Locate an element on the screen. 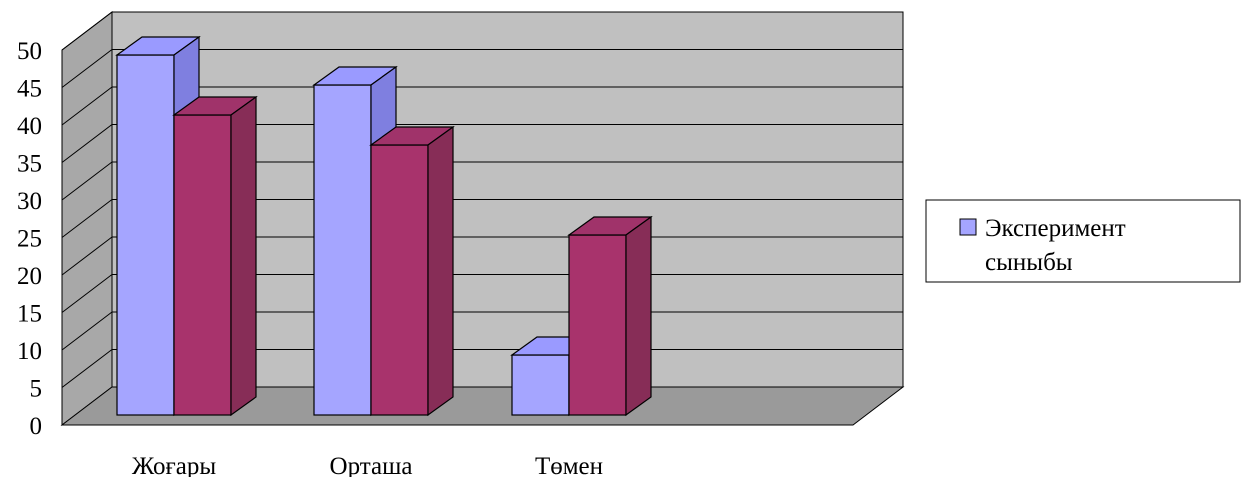 The width and height of the screenshot is (1249, 477). x-category-label: Төмен is located at coordinates (569, 465).